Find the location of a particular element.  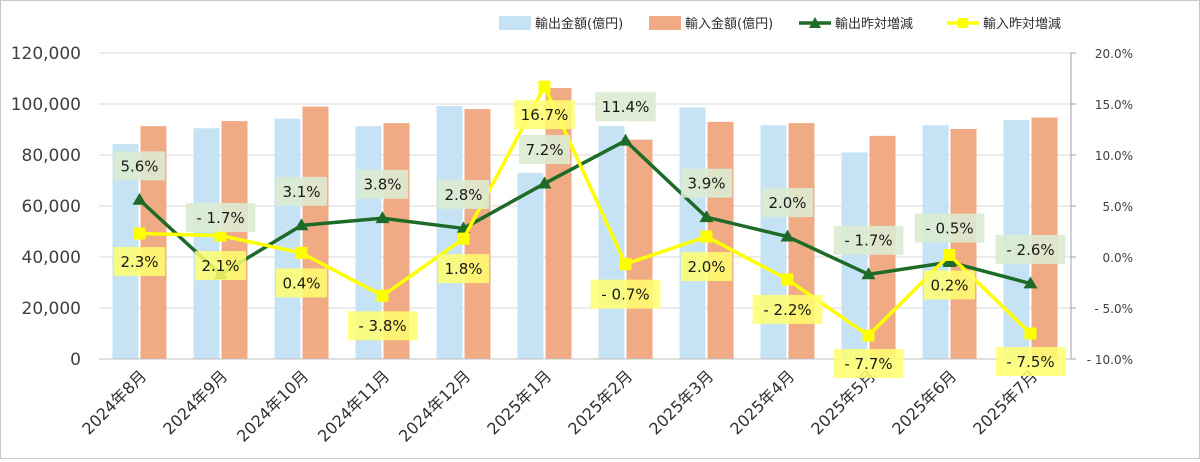

import-yoy-label: 2.3% is located at coordinates (139, 262).